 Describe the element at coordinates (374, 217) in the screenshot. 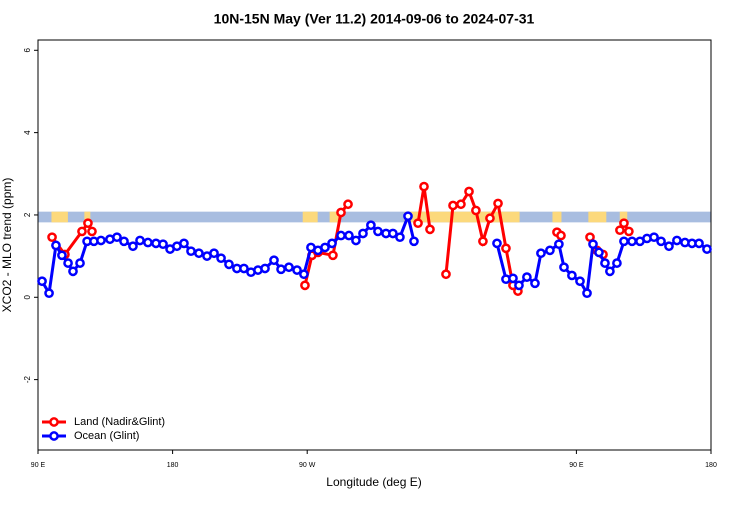

I see `reference-band` at that location.